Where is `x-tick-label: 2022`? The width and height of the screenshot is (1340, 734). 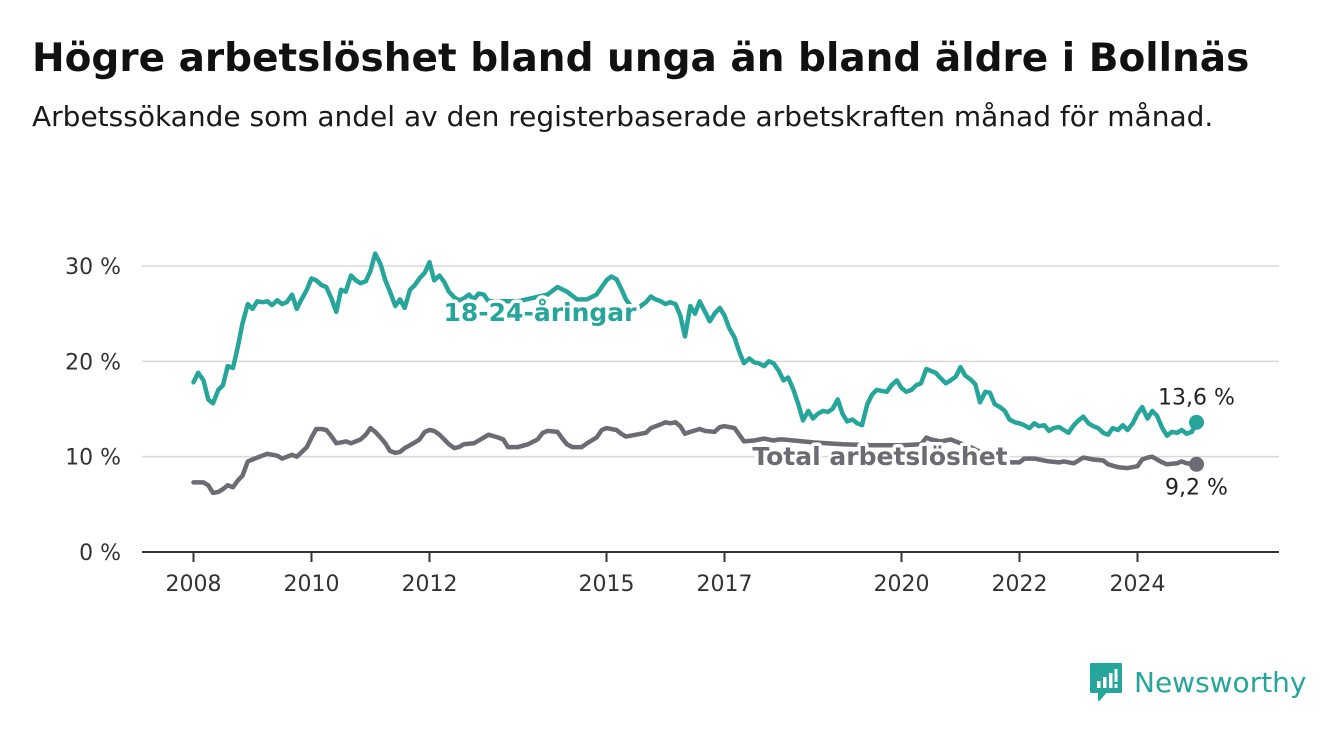
x-tick-label: 2022 is located at coordinates (1020, 584).